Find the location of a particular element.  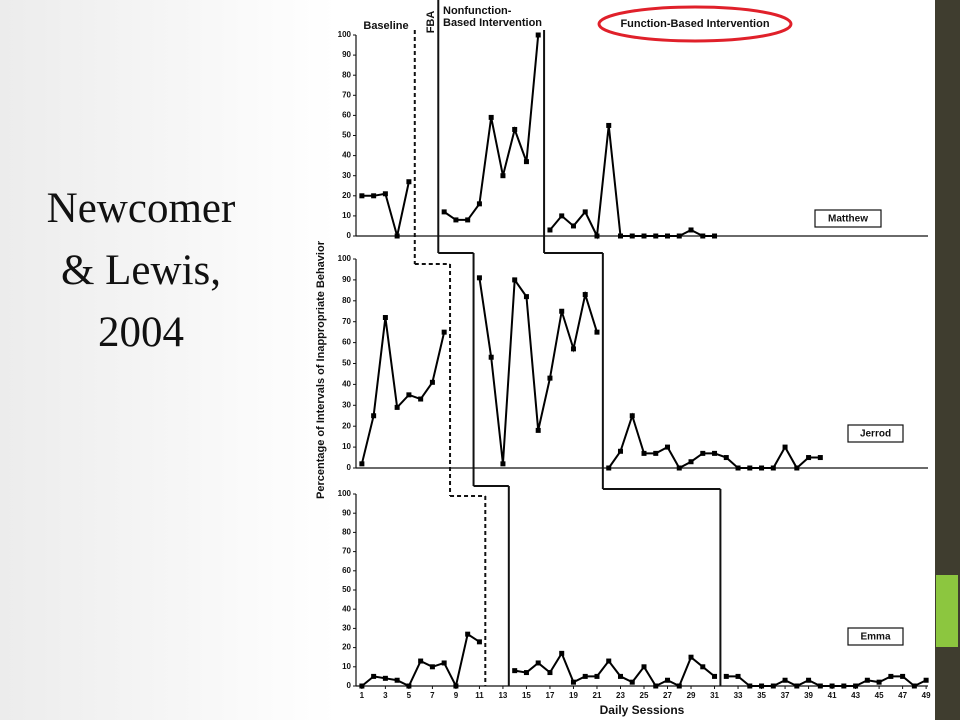

legend-label: Emma is located at coordinates (875, 637).